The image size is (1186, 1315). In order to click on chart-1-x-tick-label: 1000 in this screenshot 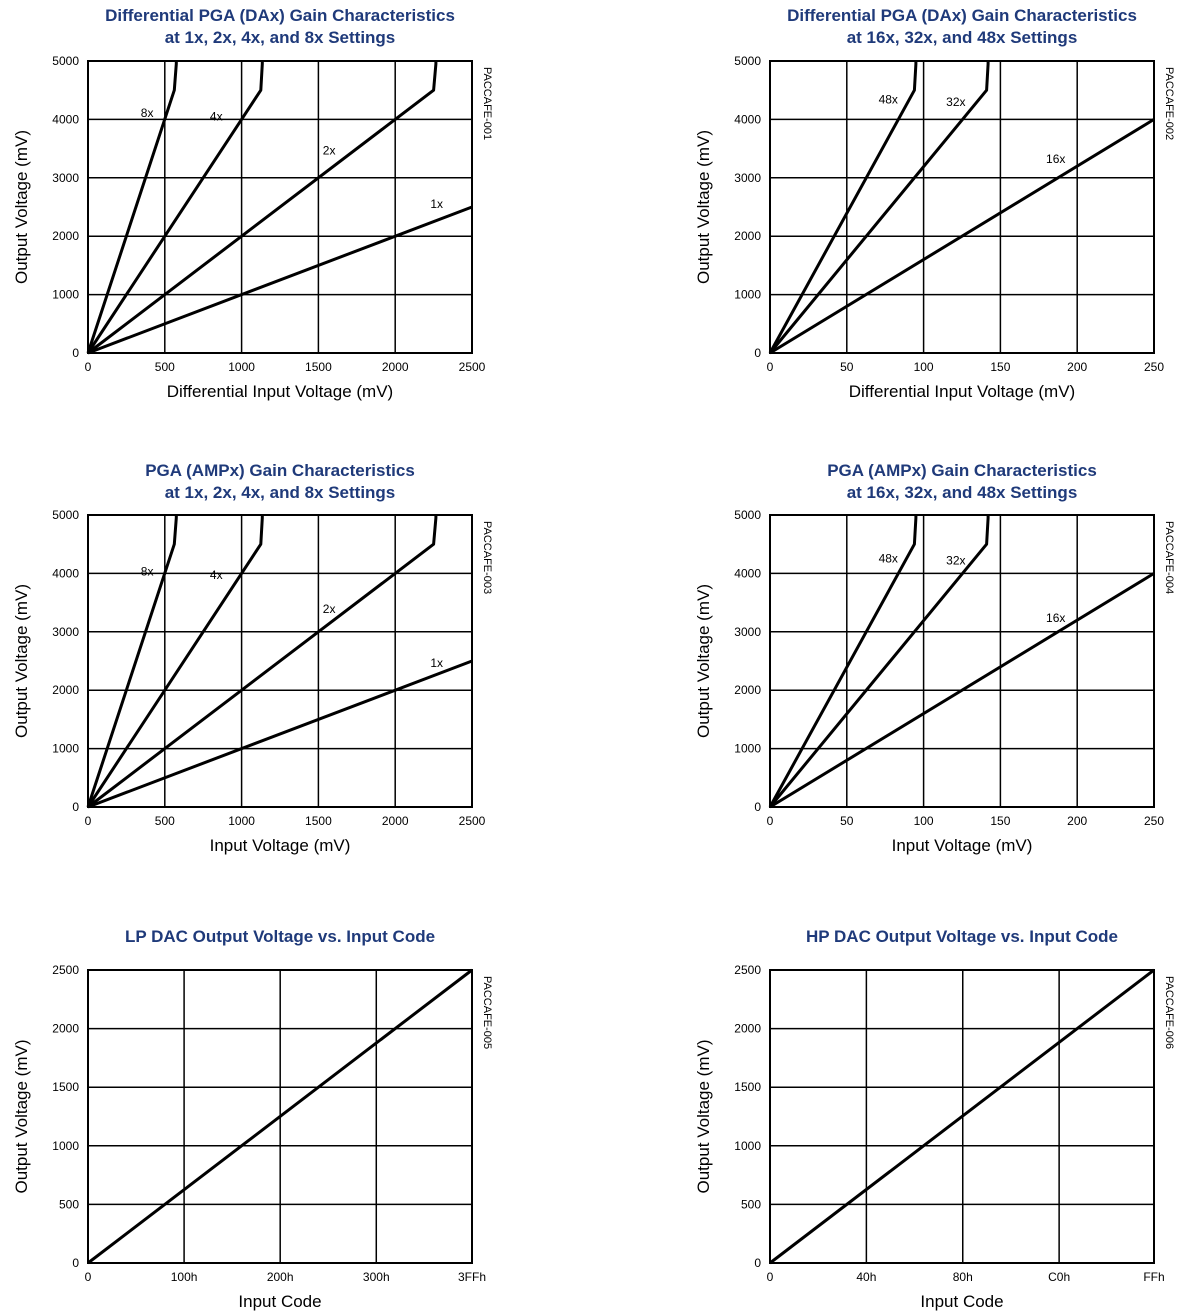, I will do `click(241, 367)`.